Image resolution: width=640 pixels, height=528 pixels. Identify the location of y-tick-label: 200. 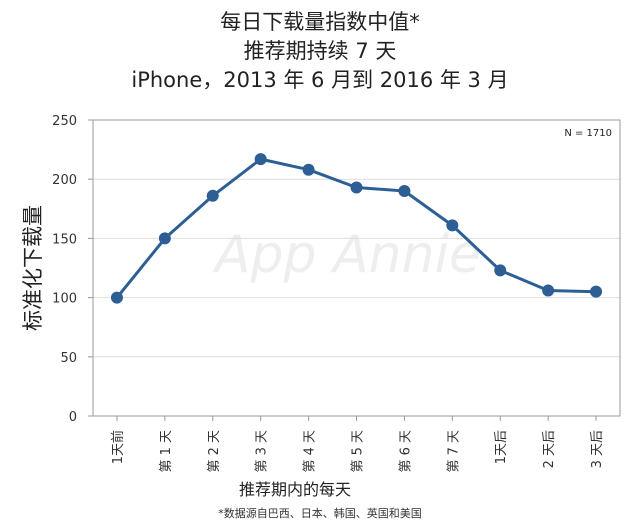
(64, 180).